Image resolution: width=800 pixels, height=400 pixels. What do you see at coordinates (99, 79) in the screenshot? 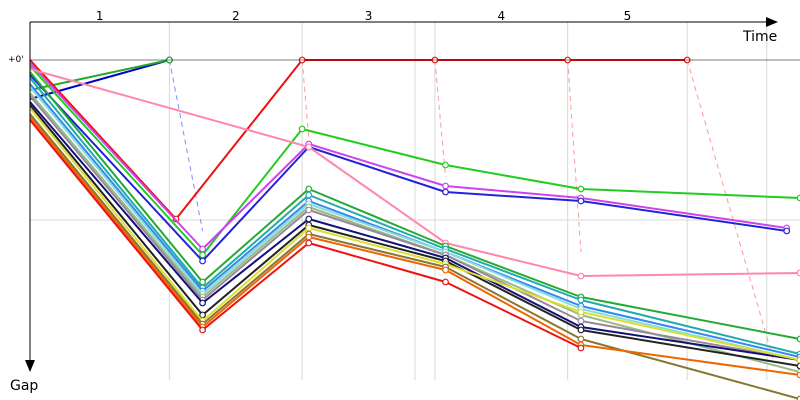
I see `series-path` at bounding box center [99, 79].